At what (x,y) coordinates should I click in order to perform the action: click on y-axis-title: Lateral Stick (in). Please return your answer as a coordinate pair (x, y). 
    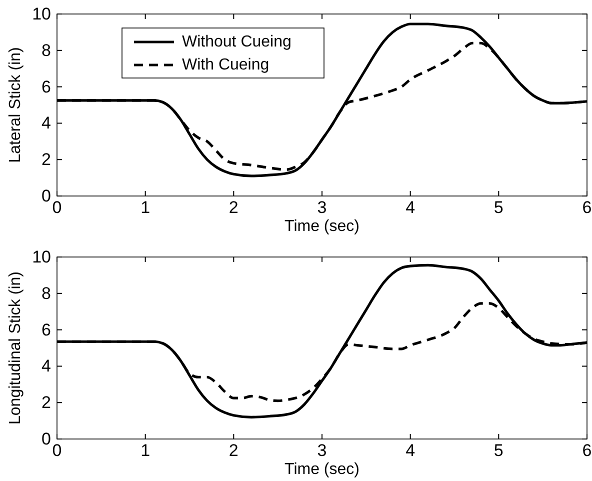
    Looking at the image, I should click on (15, 105).